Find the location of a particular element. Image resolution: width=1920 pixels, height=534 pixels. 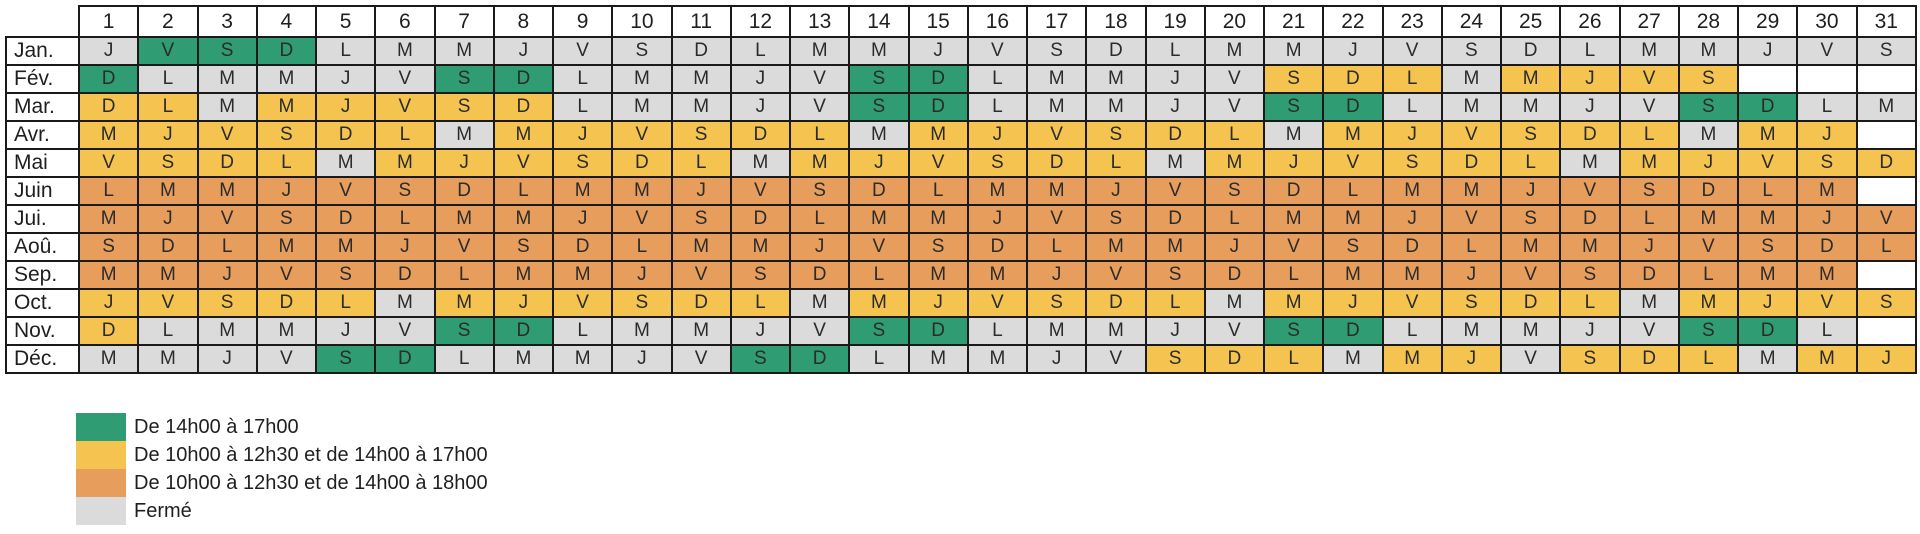

legend-row-green: De 14h00 à 17h00 is located at coordinates (282, 427).